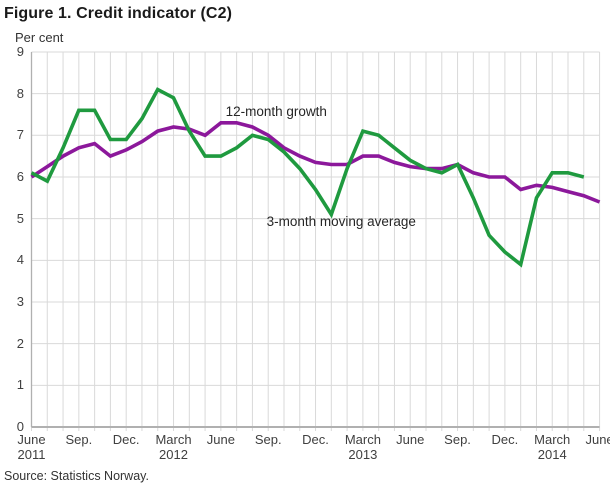  Describe the element at coordinates (20, 176) in the screenshot. I see `y-tick-label: 6` at that location.